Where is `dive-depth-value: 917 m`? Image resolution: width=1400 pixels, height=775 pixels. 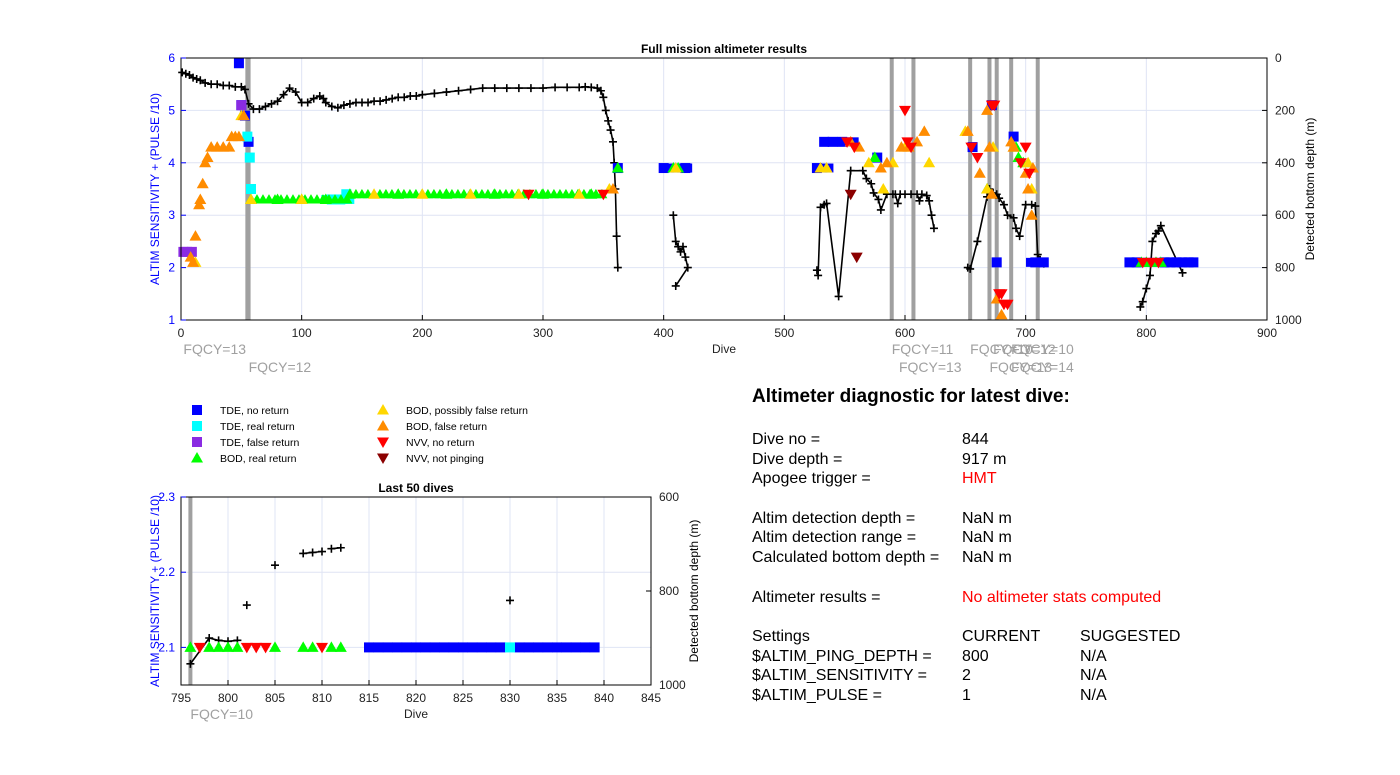
dive-depth-value: 917 m is located at coordinates (984, 459).